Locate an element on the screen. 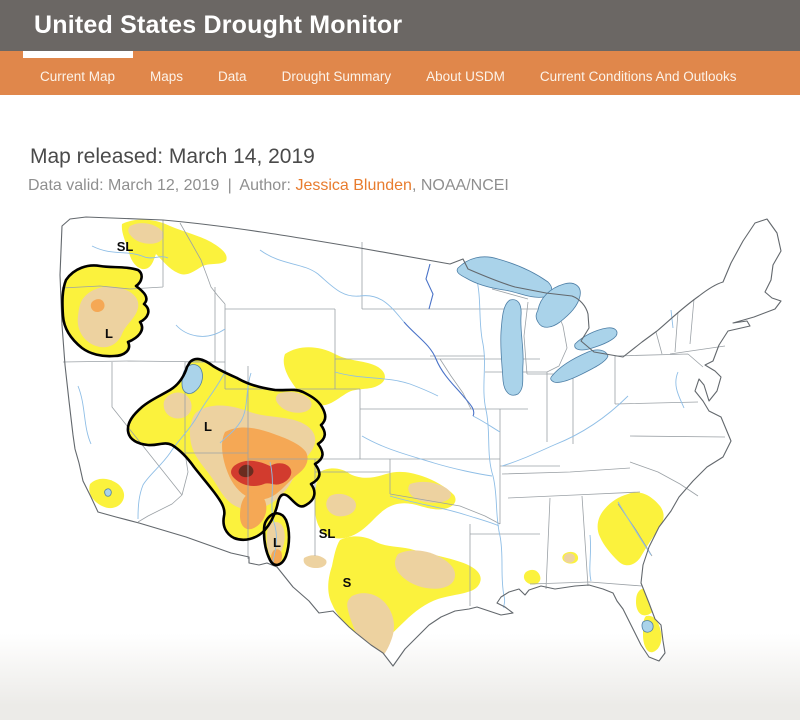 The image size is (800, 720). data-valid-text: Data valid: March 12, 2019 is located at coordinates (124, 185).